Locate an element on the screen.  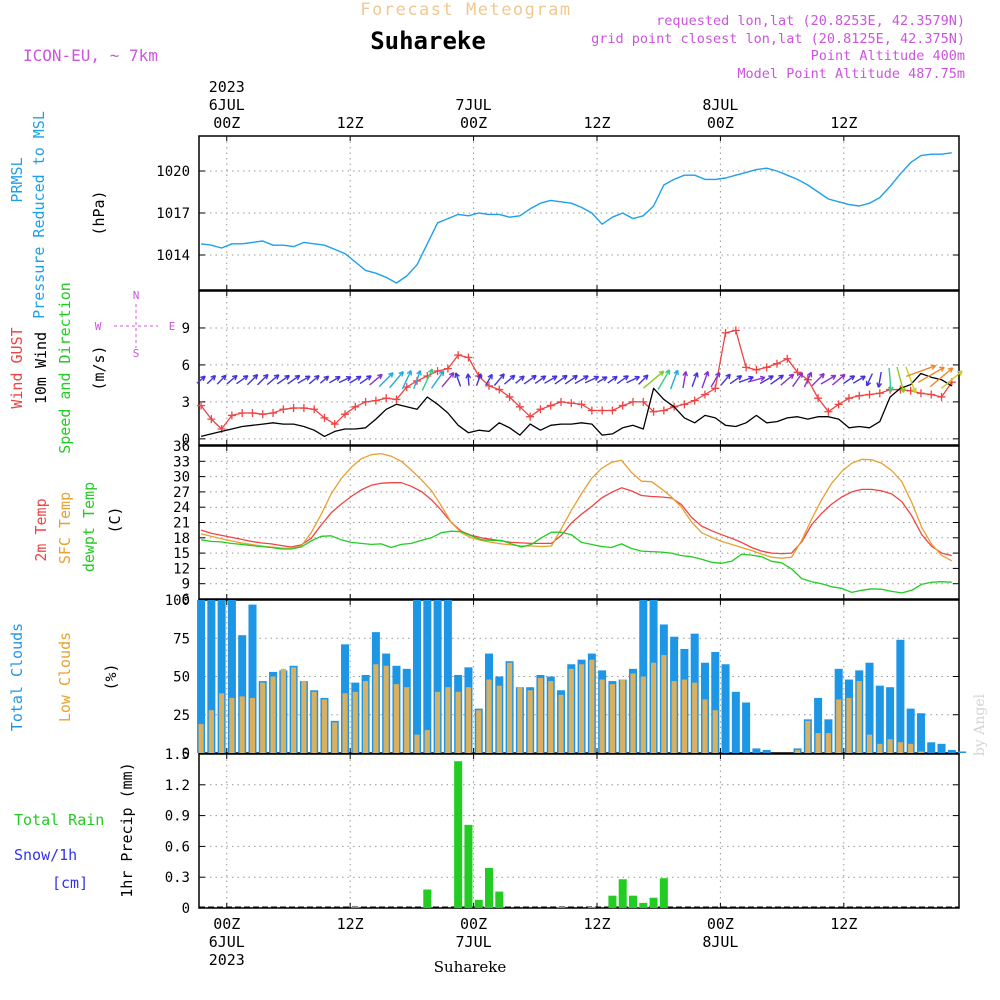
y-tick-label: 24 is located at coordinates (181, 508).